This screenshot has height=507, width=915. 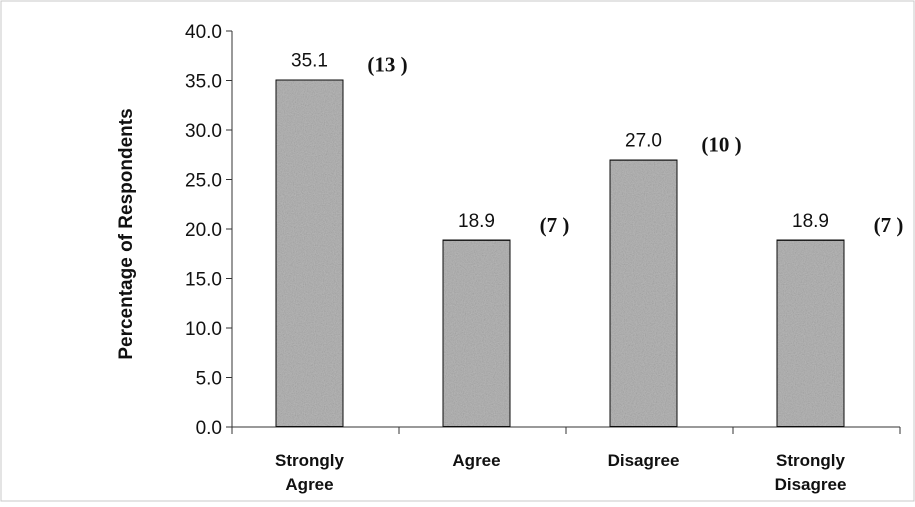 What do you see at coordinates (126, 233) in the screenshot?
I see `y-axis-title: Percentage of Respondents` at bounding box center [126, 233].